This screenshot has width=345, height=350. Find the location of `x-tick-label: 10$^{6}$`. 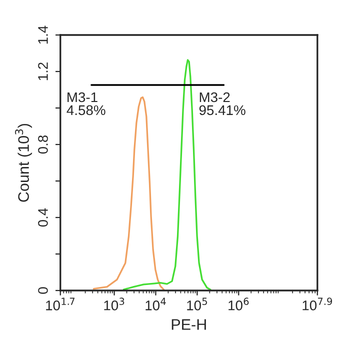

x-tick-label: 10$^{6}$ is located at coordinates (238, 304).